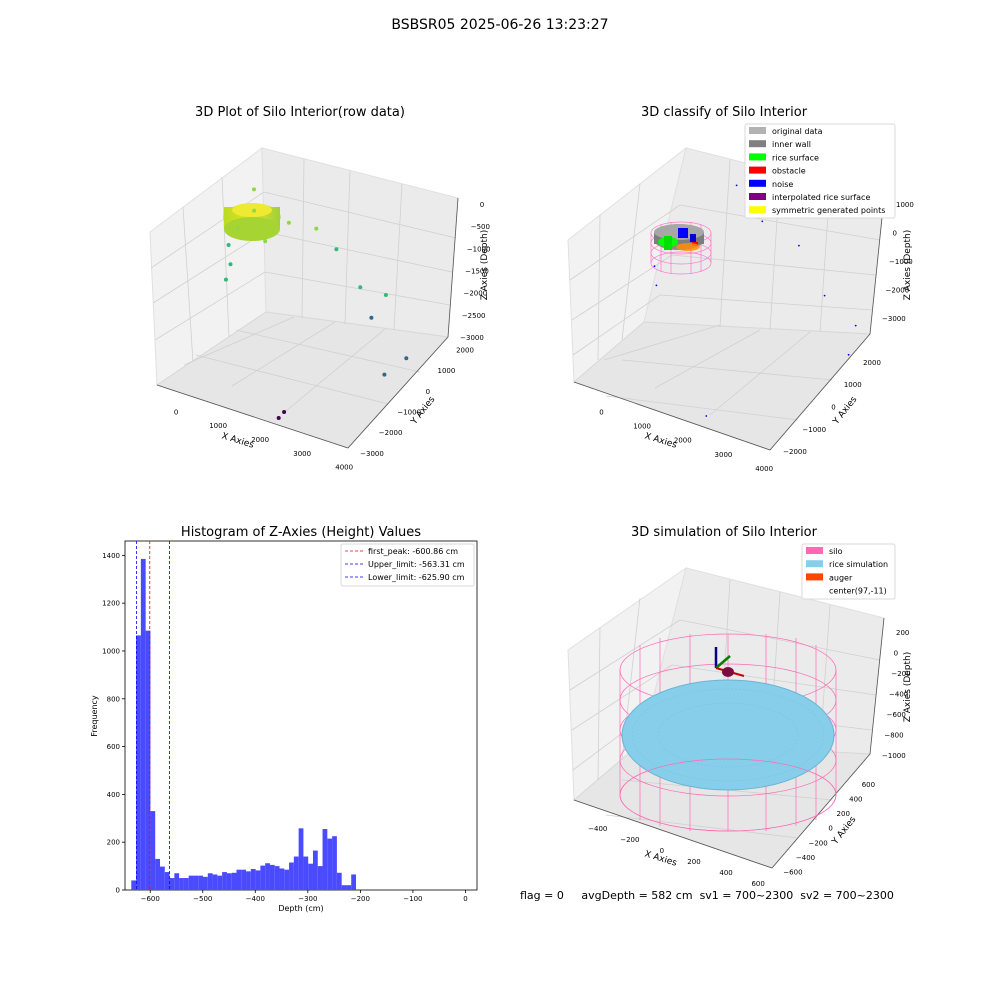 The height and width of the screenshot is (1000, 1000). I want to click on z-tick-label: 1000, so click(905, 205).